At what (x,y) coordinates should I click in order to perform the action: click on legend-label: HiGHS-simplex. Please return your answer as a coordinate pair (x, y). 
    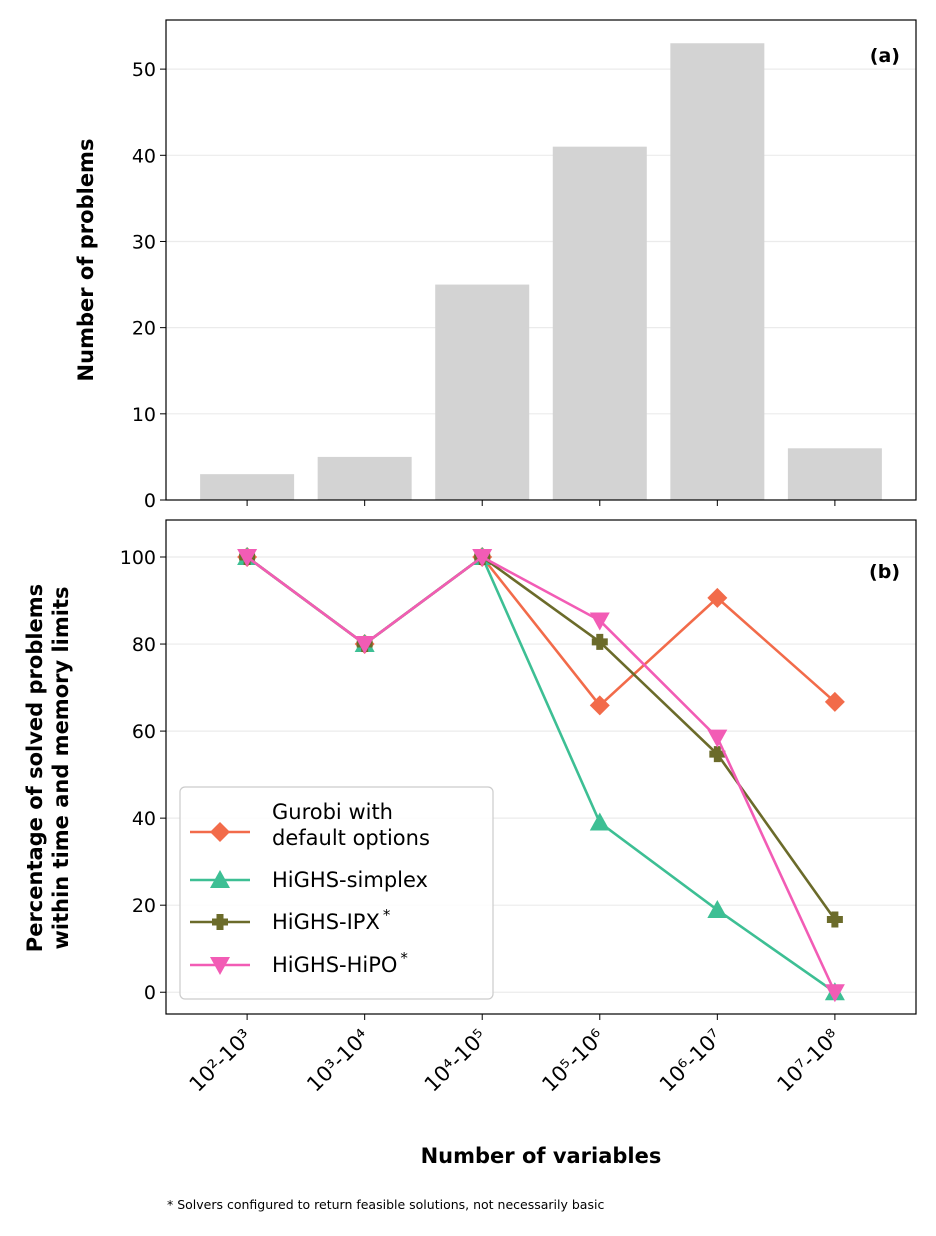
    Looking at the image, I should click on (350, 880).